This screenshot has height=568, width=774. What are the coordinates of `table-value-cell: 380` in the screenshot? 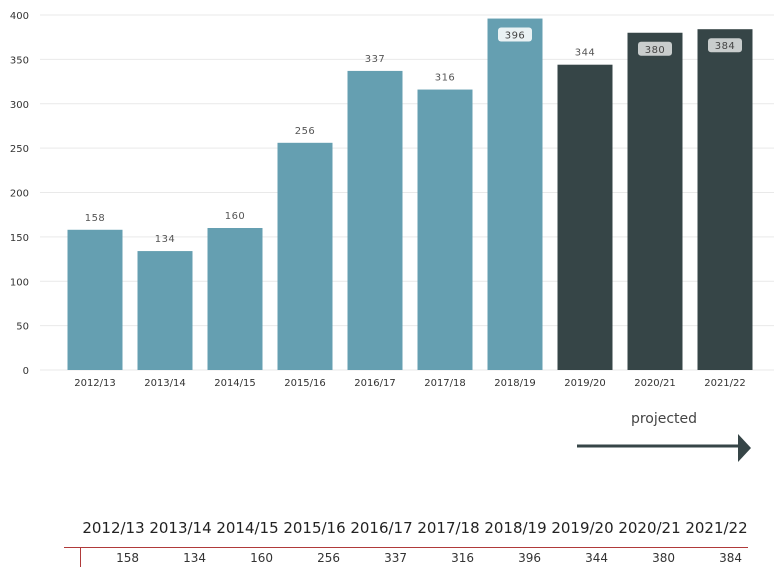 It's located at (663, 558).